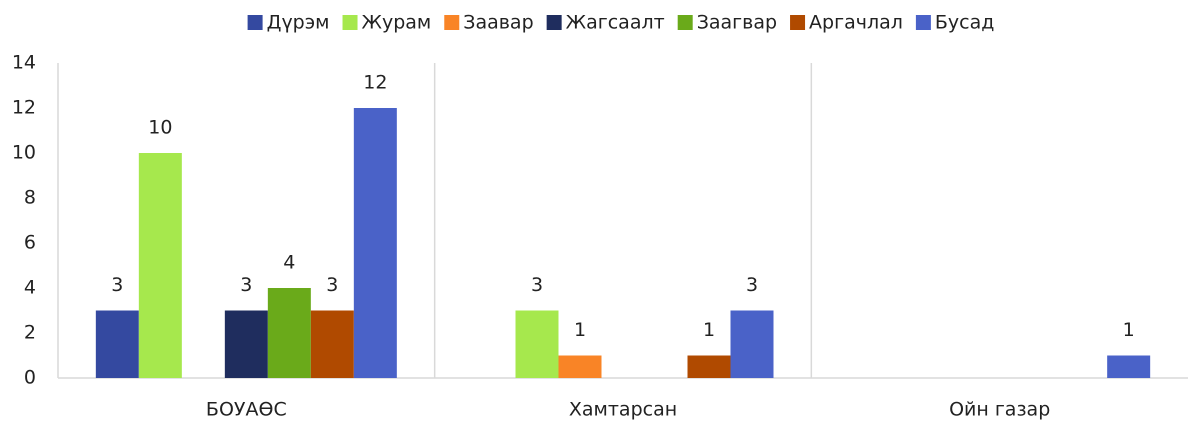 The image size is (1190, 421). I want to click on y-tick-label: 2, so click(30, 333).